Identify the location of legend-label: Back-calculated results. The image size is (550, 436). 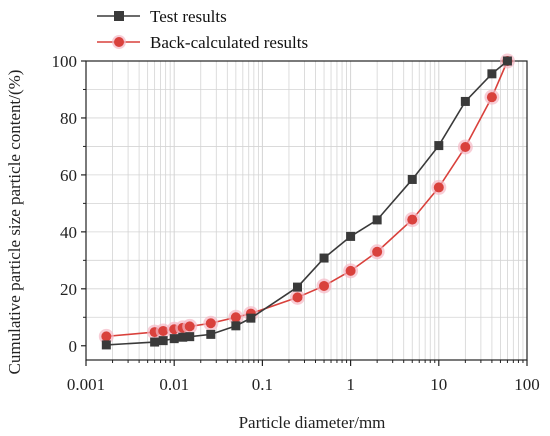
(229, 42).